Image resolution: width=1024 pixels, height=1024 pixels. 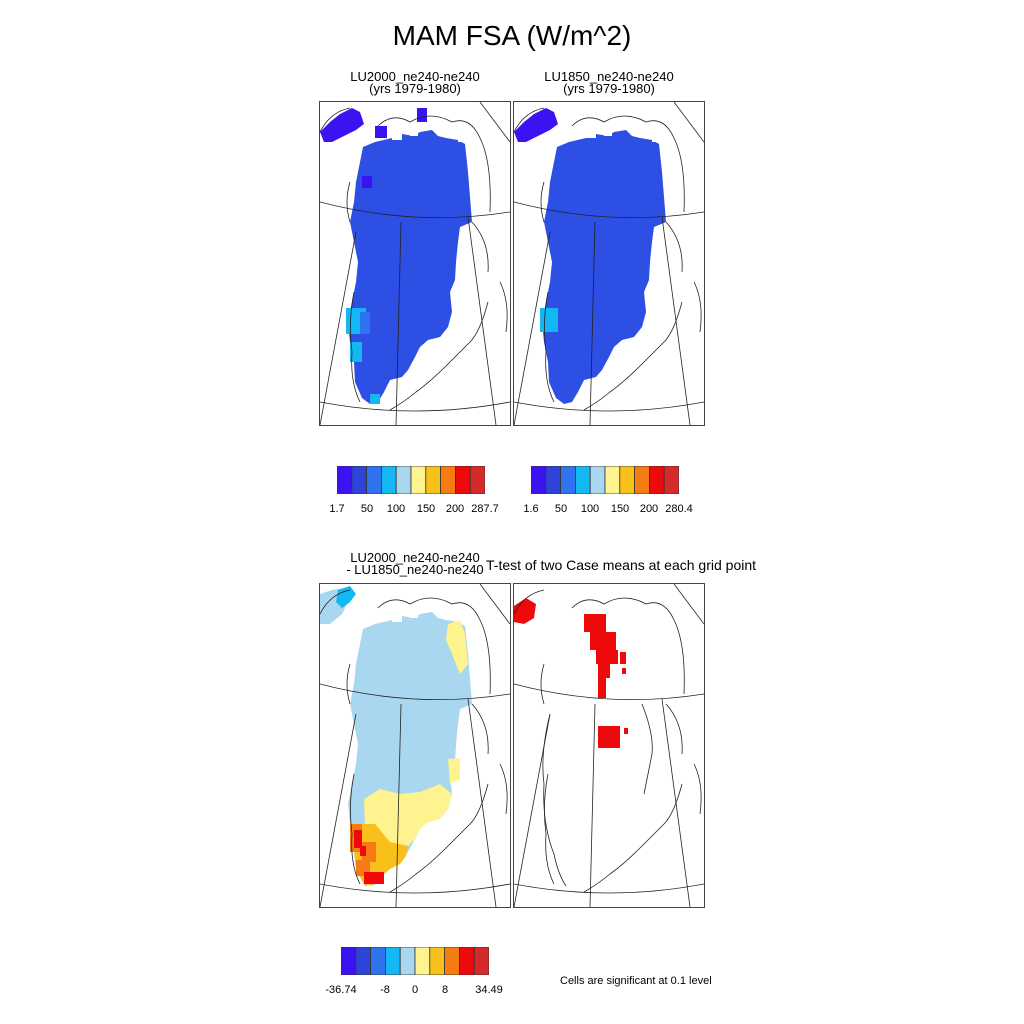 I want to click on significance-note: Cells are significant at 0.1 level, so click(x=636, y=981).